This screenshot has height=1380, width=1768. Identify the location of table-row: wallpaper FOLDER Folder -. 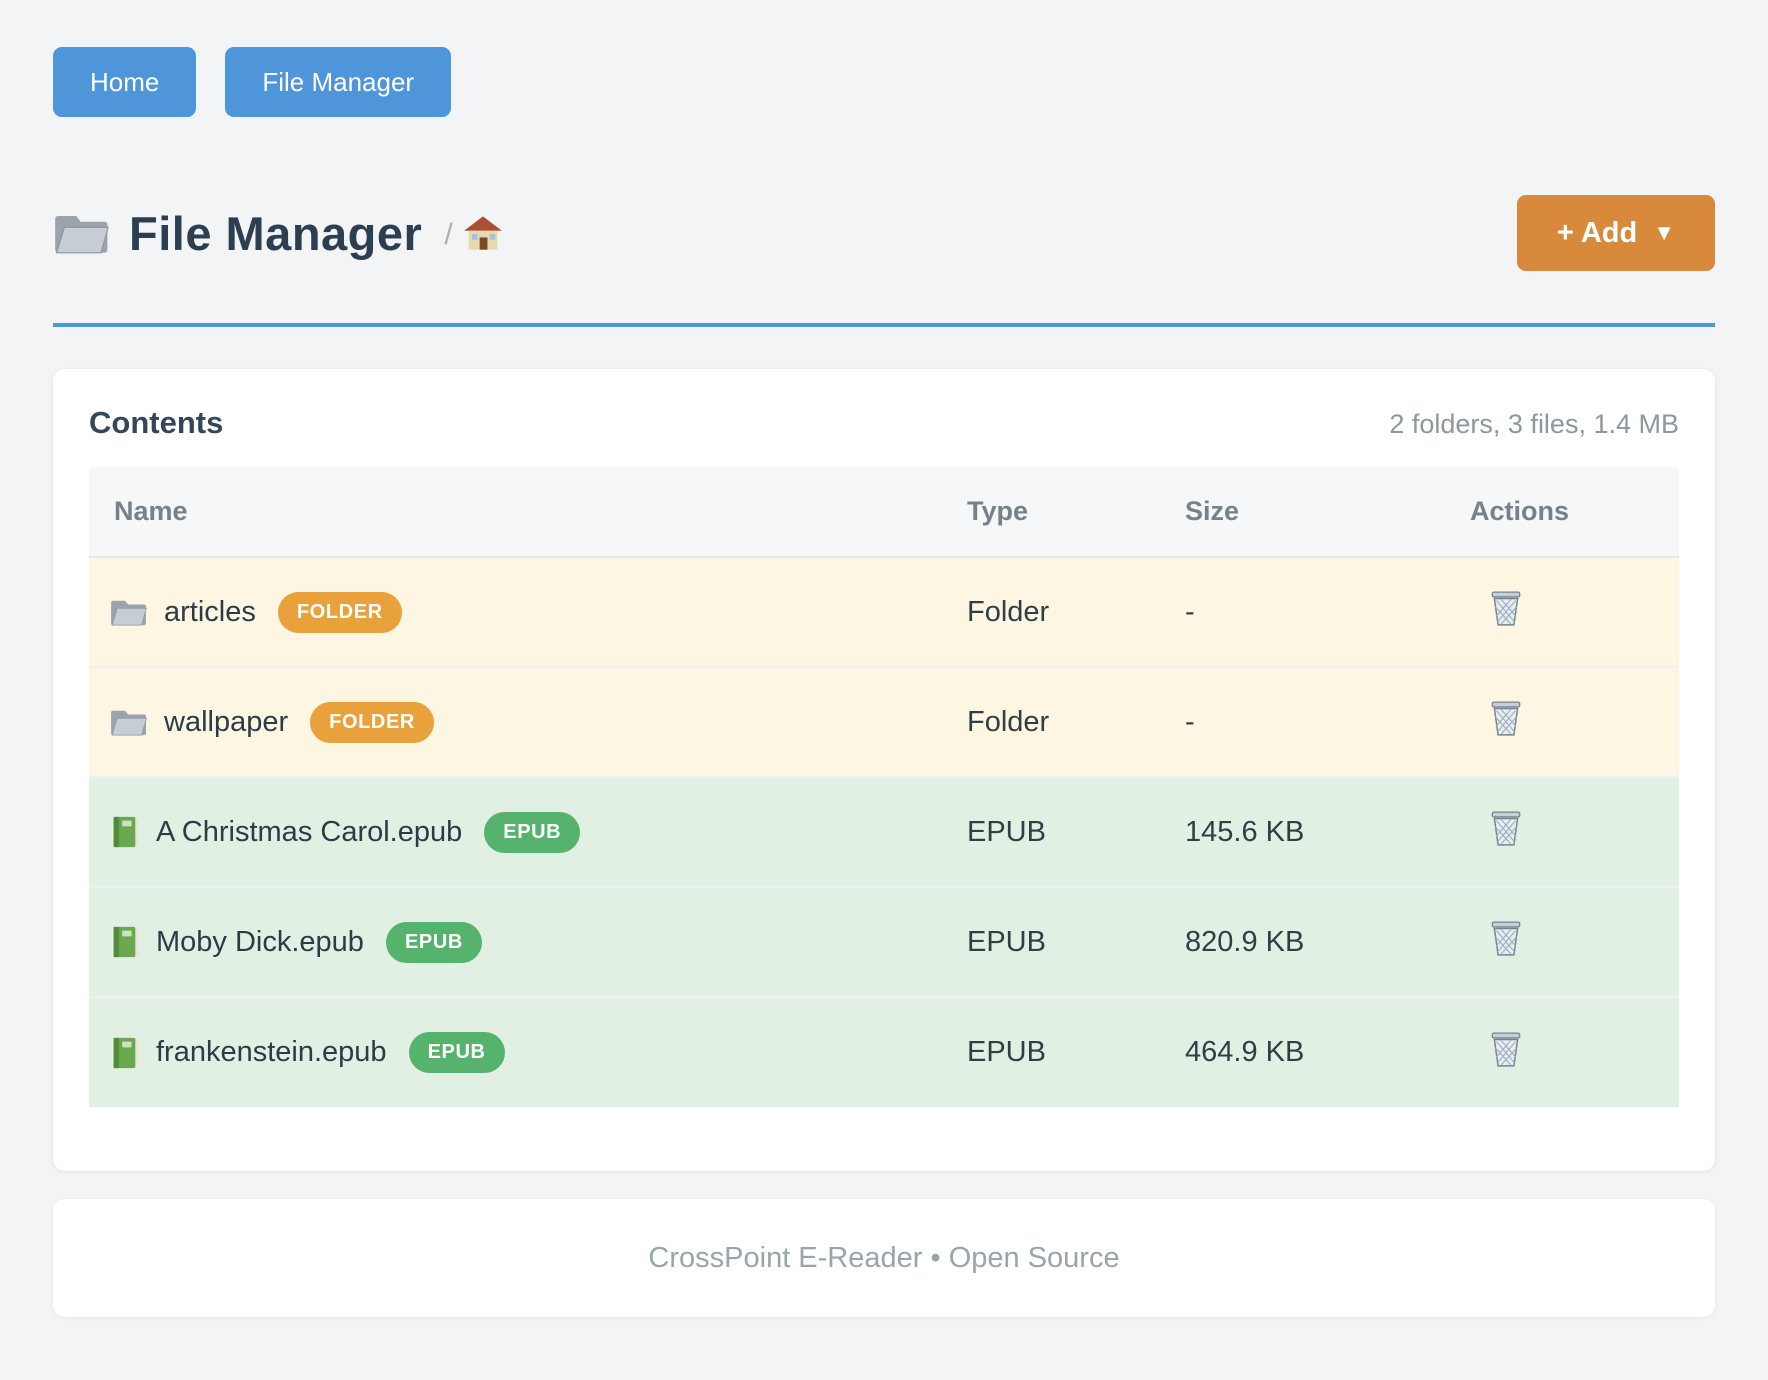
(884, 722).